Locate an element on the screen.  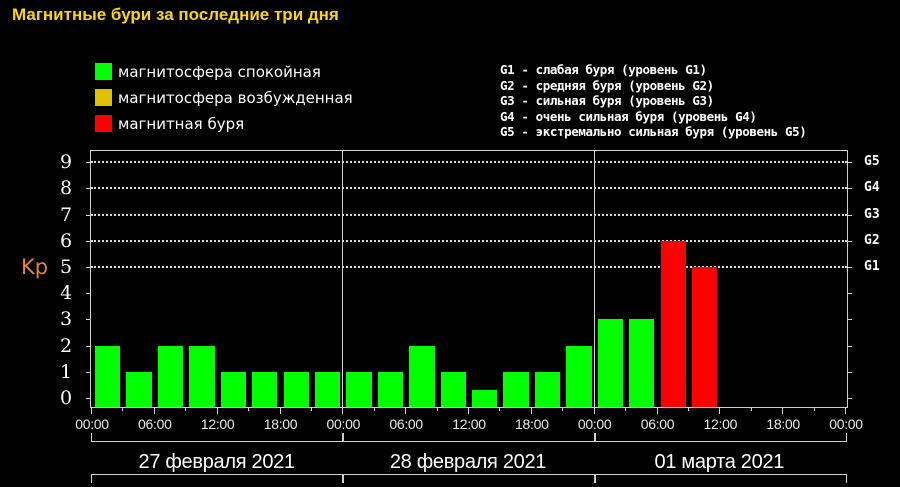
quiet-swatch-icon is located at coordinates (103, 71).